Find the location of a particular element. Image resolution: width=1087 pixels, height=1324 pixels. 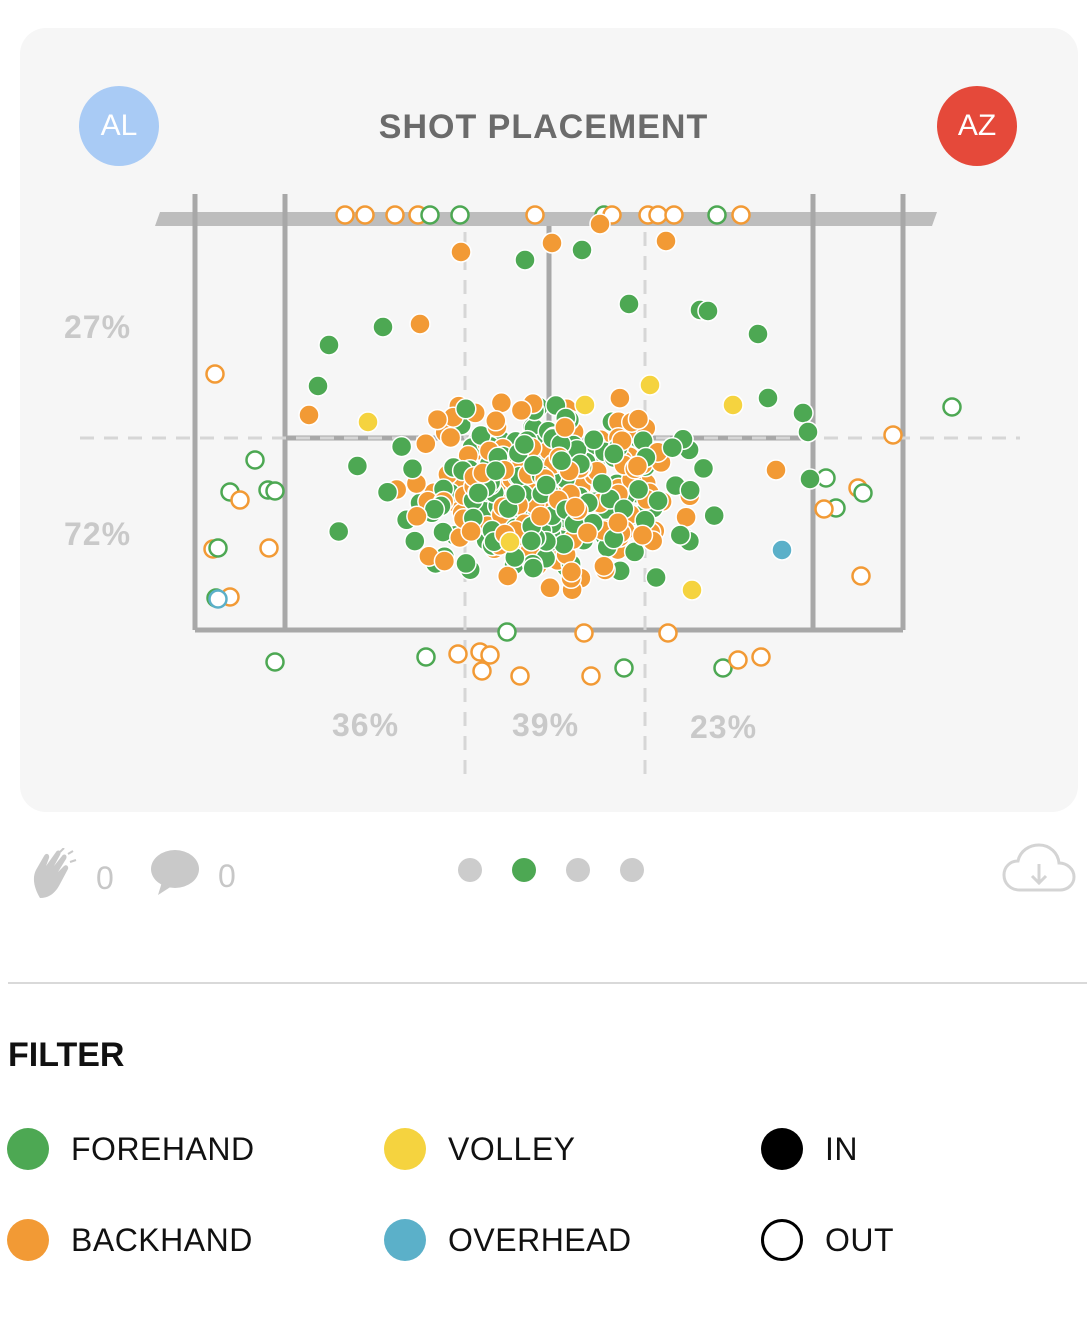

comments-count: 0 is located at coordinates (227, 875).